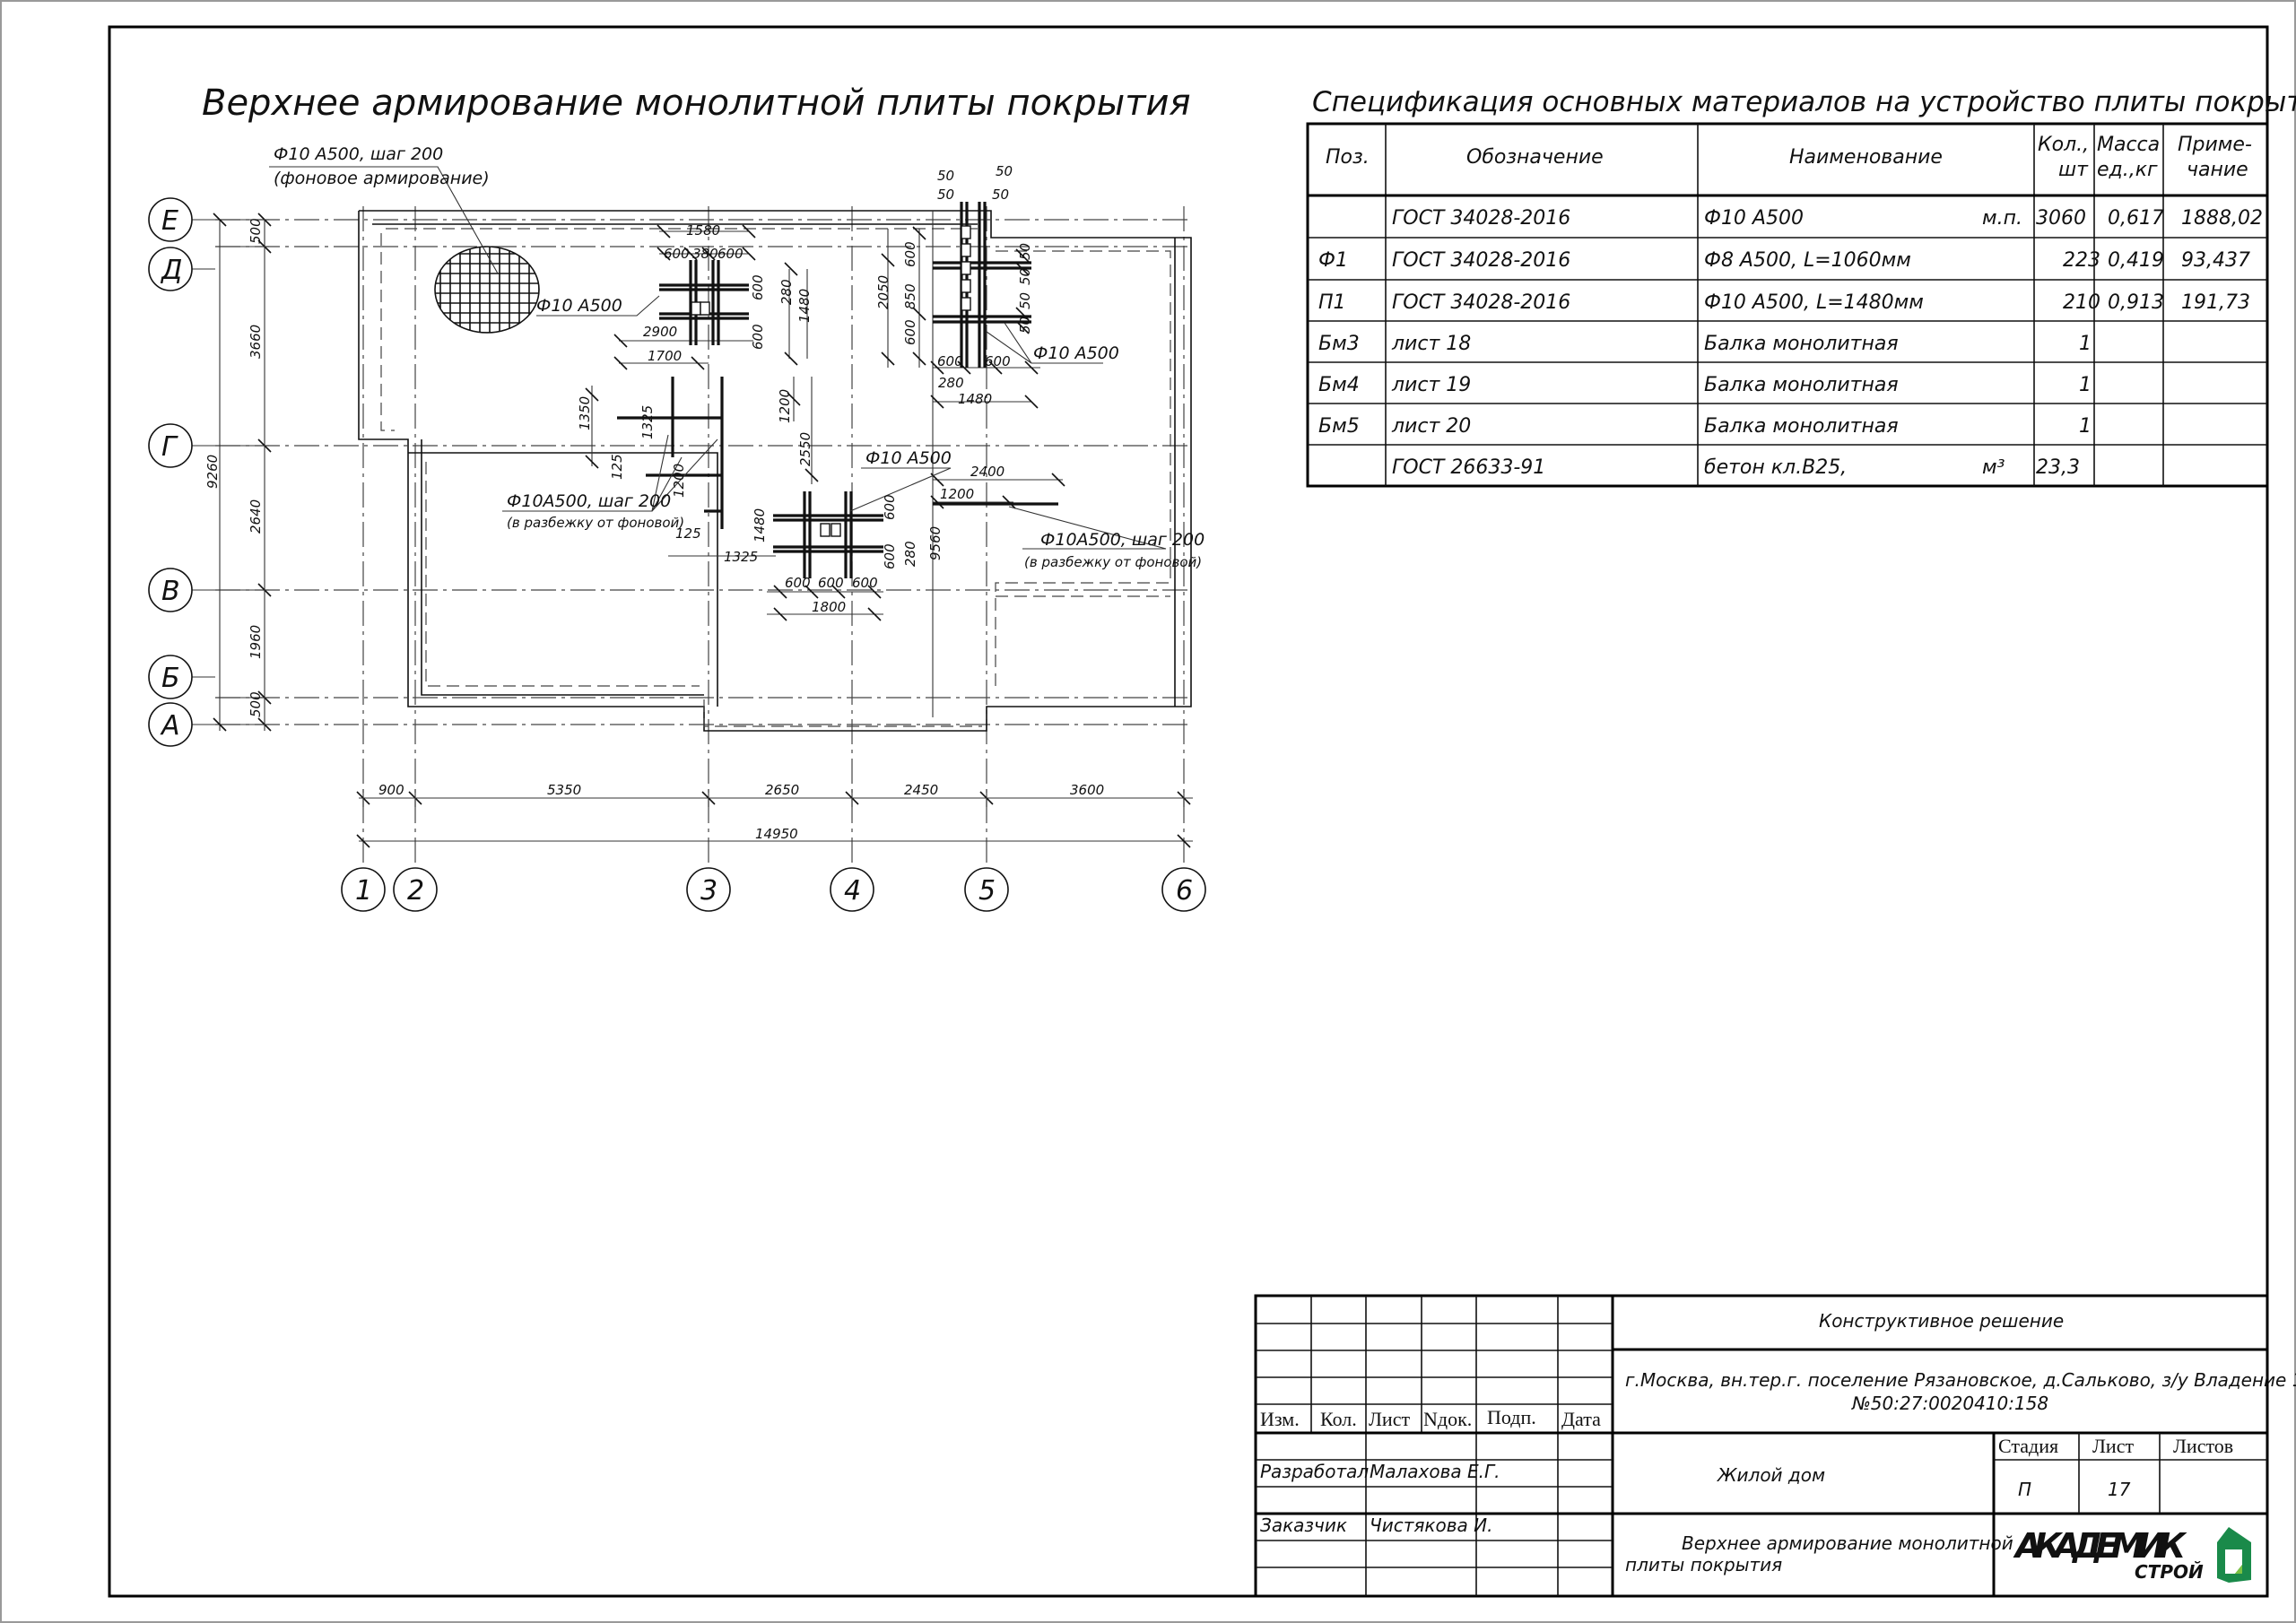 This screenshot has height=1623, width=2296. Describe the element at coordinates (2081, 260) in the screenshot. I see `spec-cell-qty: 223` at that location.